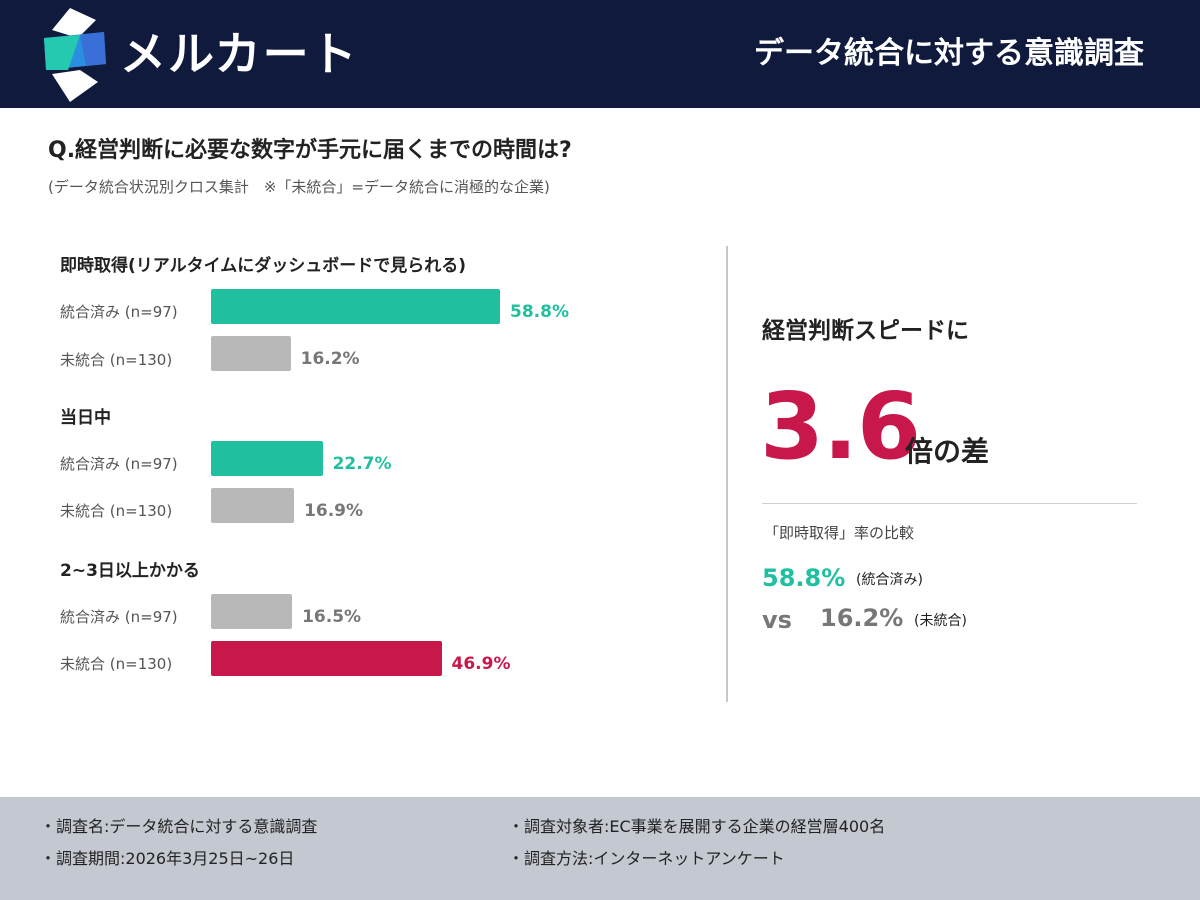 Image resolution: width=1200 pixels, height=900 pixels. Describe the element at coordinates (75, 55) in the screenshot. I see `logo-icon` at that location.